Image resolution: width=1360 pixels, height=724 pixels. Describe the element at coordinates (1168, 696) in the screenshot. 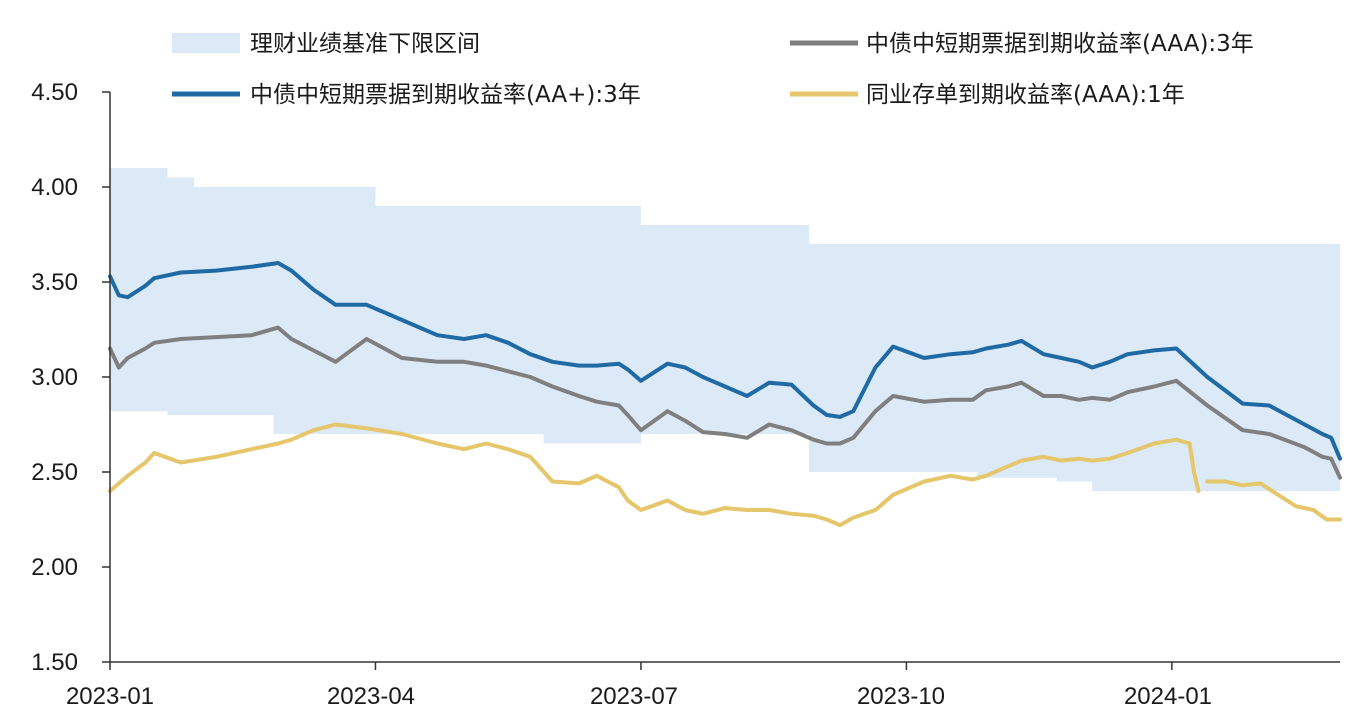

I see `x-tick-label-2024-01: 2024-01` at that location.